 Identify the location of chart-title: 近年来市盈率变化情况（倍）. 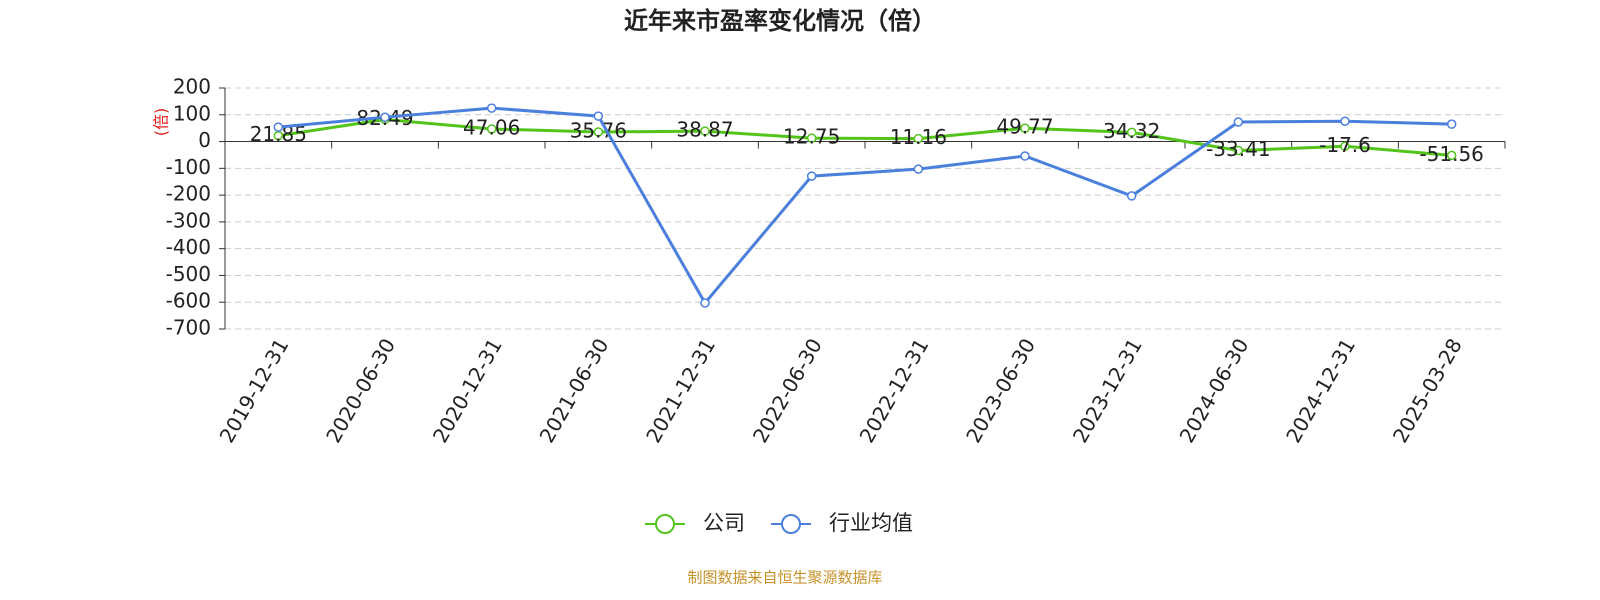
(780, 21).